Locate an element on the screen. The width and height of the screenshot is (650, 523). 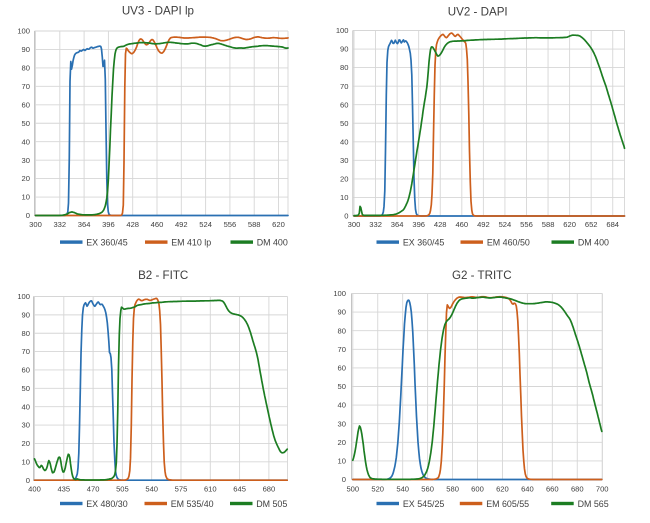
svg-text: 684 is located at coordinates (612, 224).